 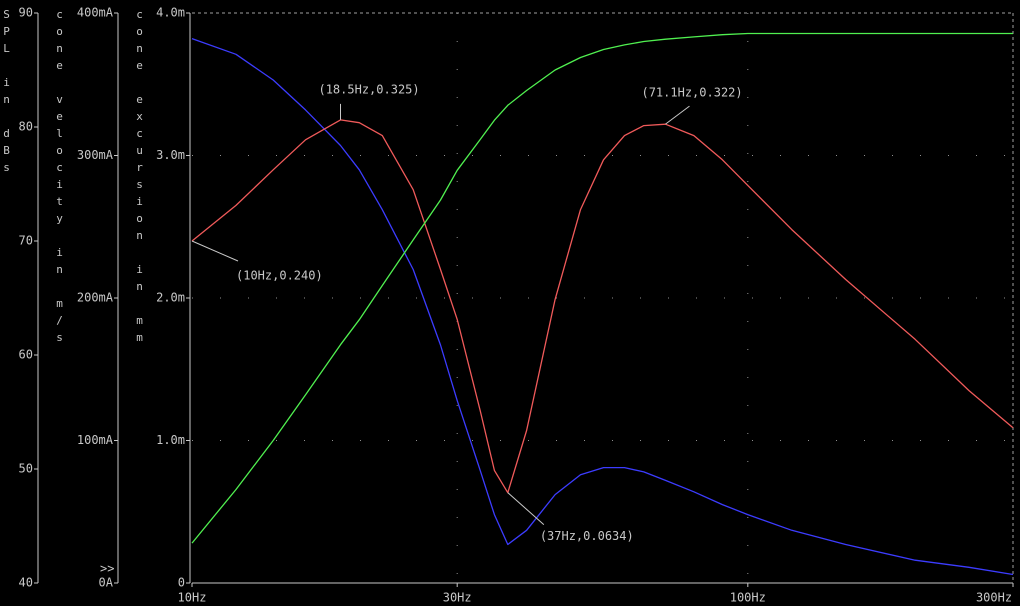 I want to click on annotation-label: (37Hz,0.0634), so click(x=587, y=536).